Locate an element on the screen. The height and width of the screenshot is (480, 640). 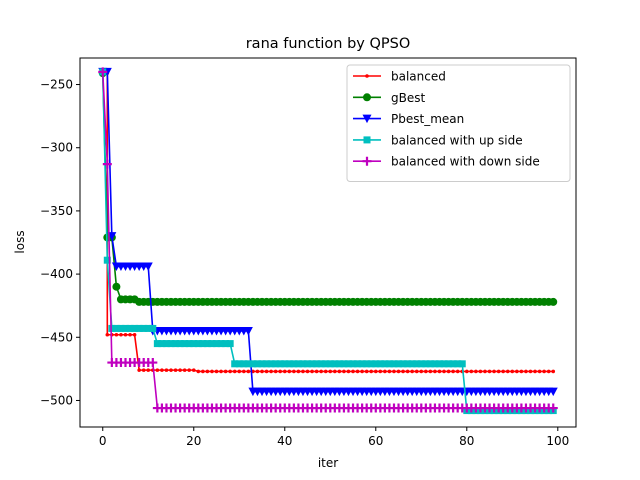
x-tick-label: 0 is located at coordinates (103, 441).